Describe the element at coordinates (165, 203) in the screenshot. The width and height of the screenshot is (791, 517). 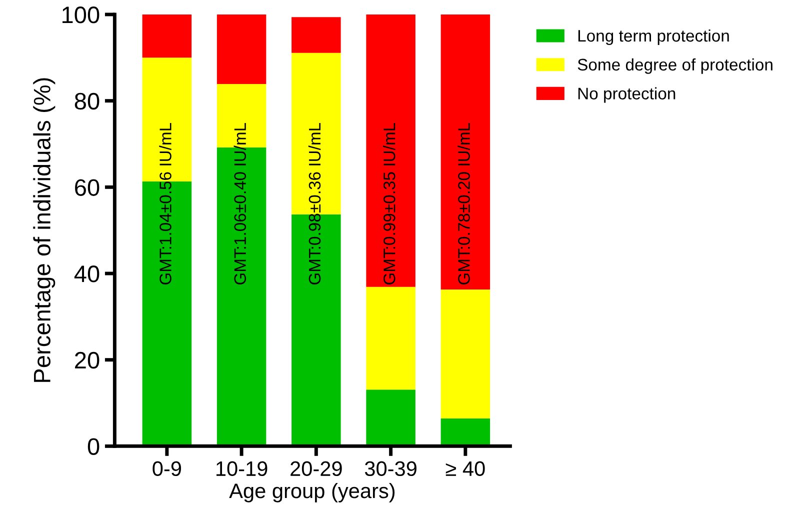
I see `annotation: GMT:1.04±0.56 IU/mL` at that location.